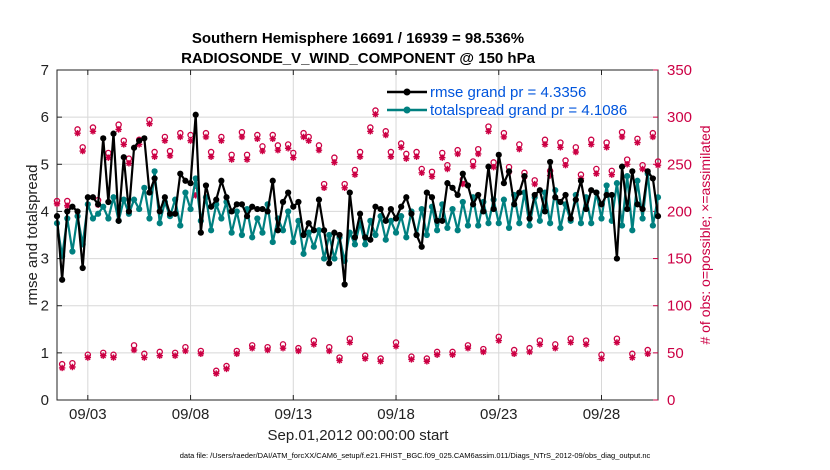 This screenshot has height=470, width=830. Describe the element at coordinates (45, 164) in the screenshot. I see `y-left-tick-label: 5` at that location.